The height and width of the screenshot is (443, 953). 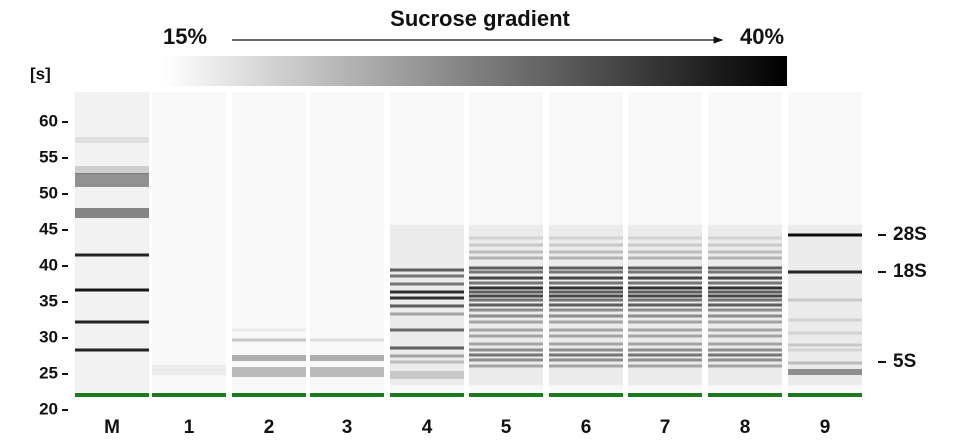 I want to click on lane-label: 7, so click(x=665, y=427).